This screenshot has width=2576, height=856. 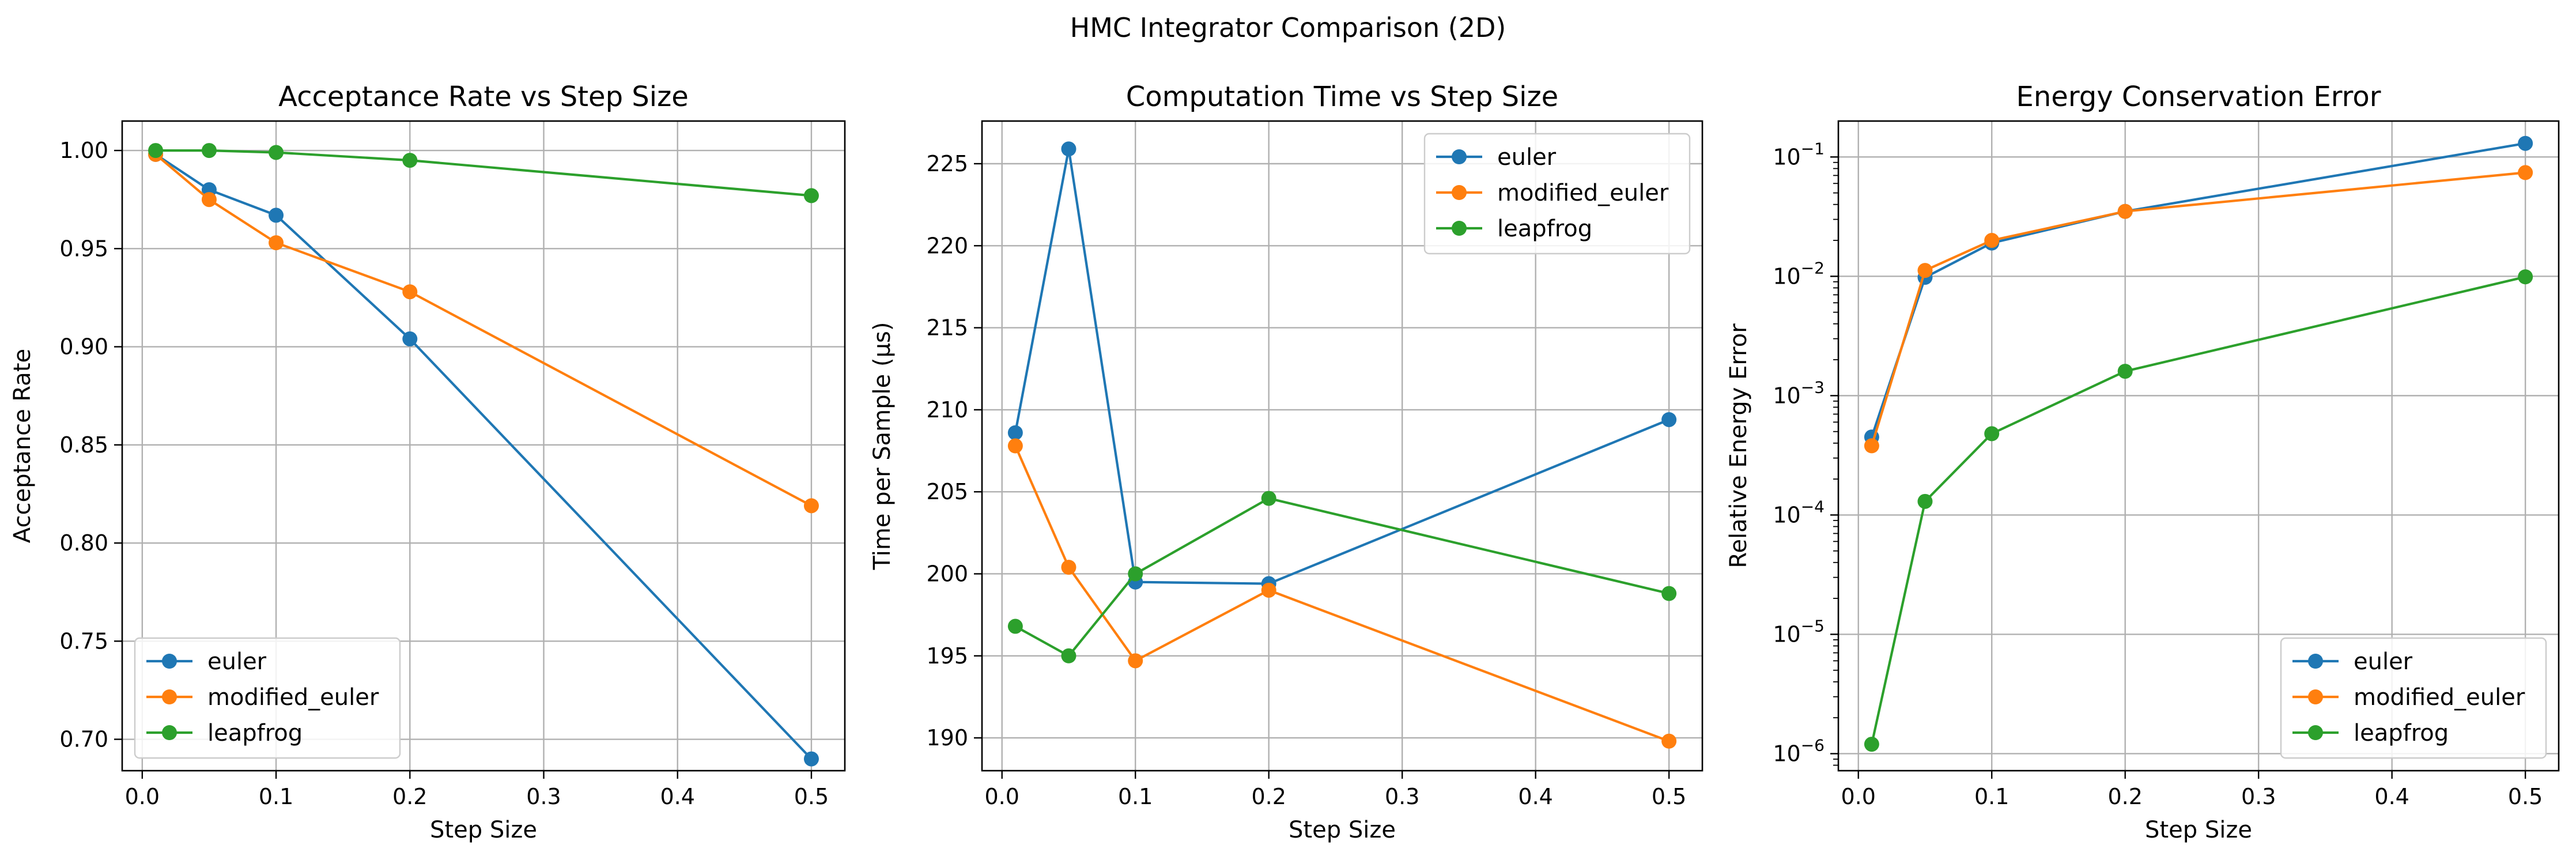 I want to click on legend-item-modified_euler: modified_euler, so click(x=2408, y=697).